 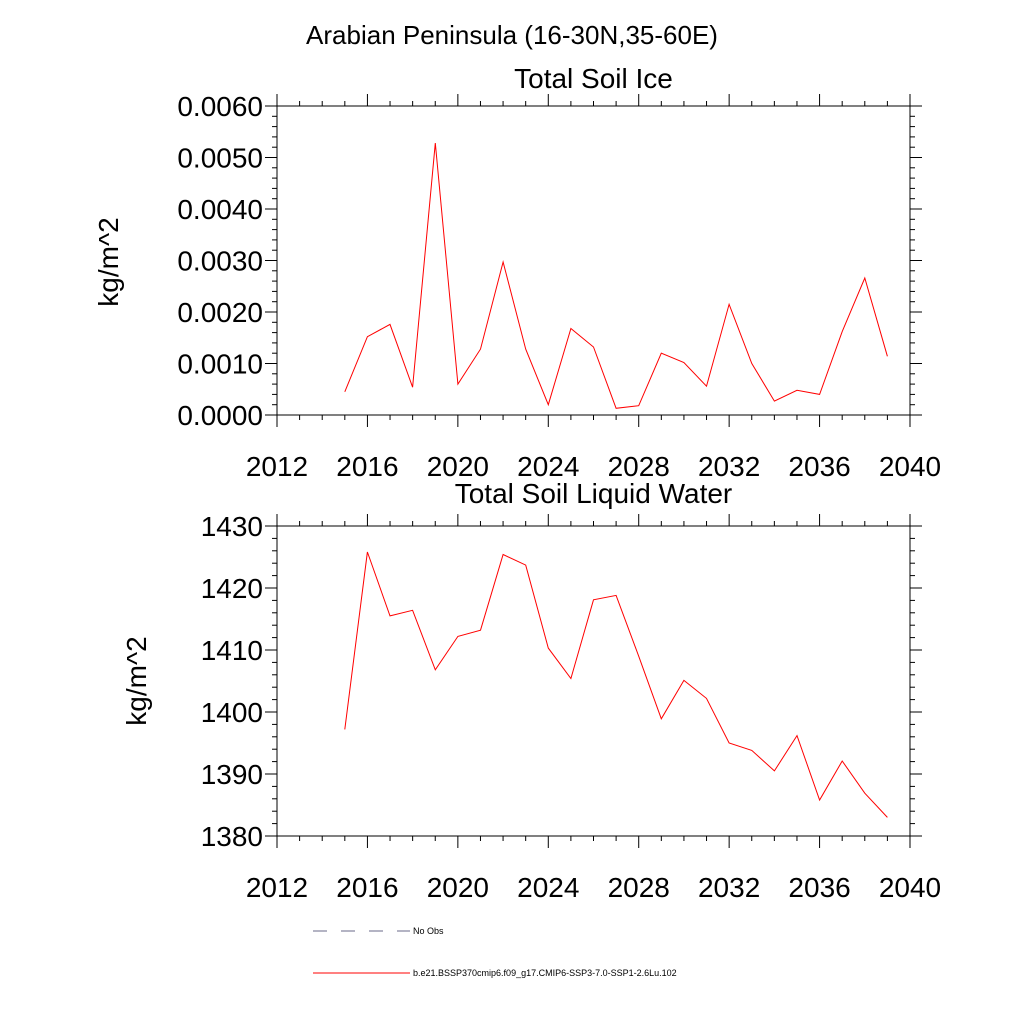 I want to click on y-tick-label: 0.0050, so click(x=220, y=158).